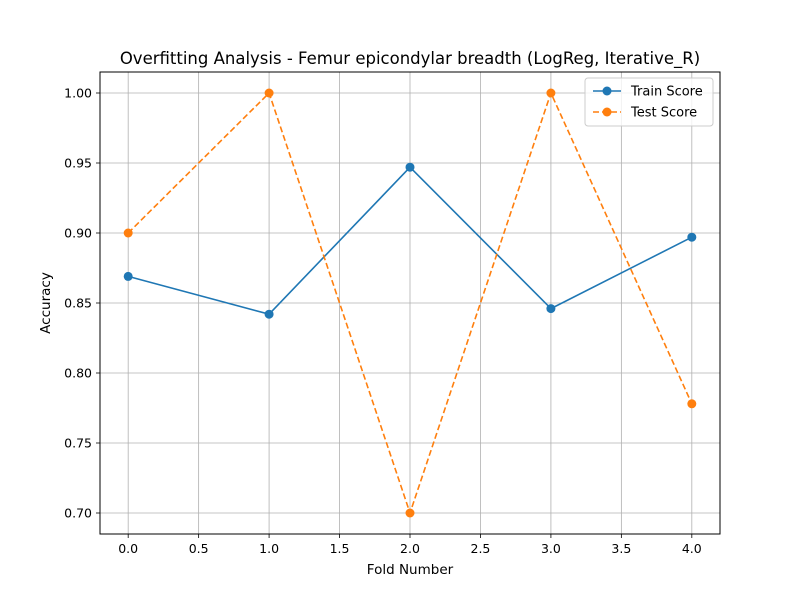  Describe the element at coordinates (663, 113) in the screenshot. I see `test-score-legend-label: Test Score` at that location.